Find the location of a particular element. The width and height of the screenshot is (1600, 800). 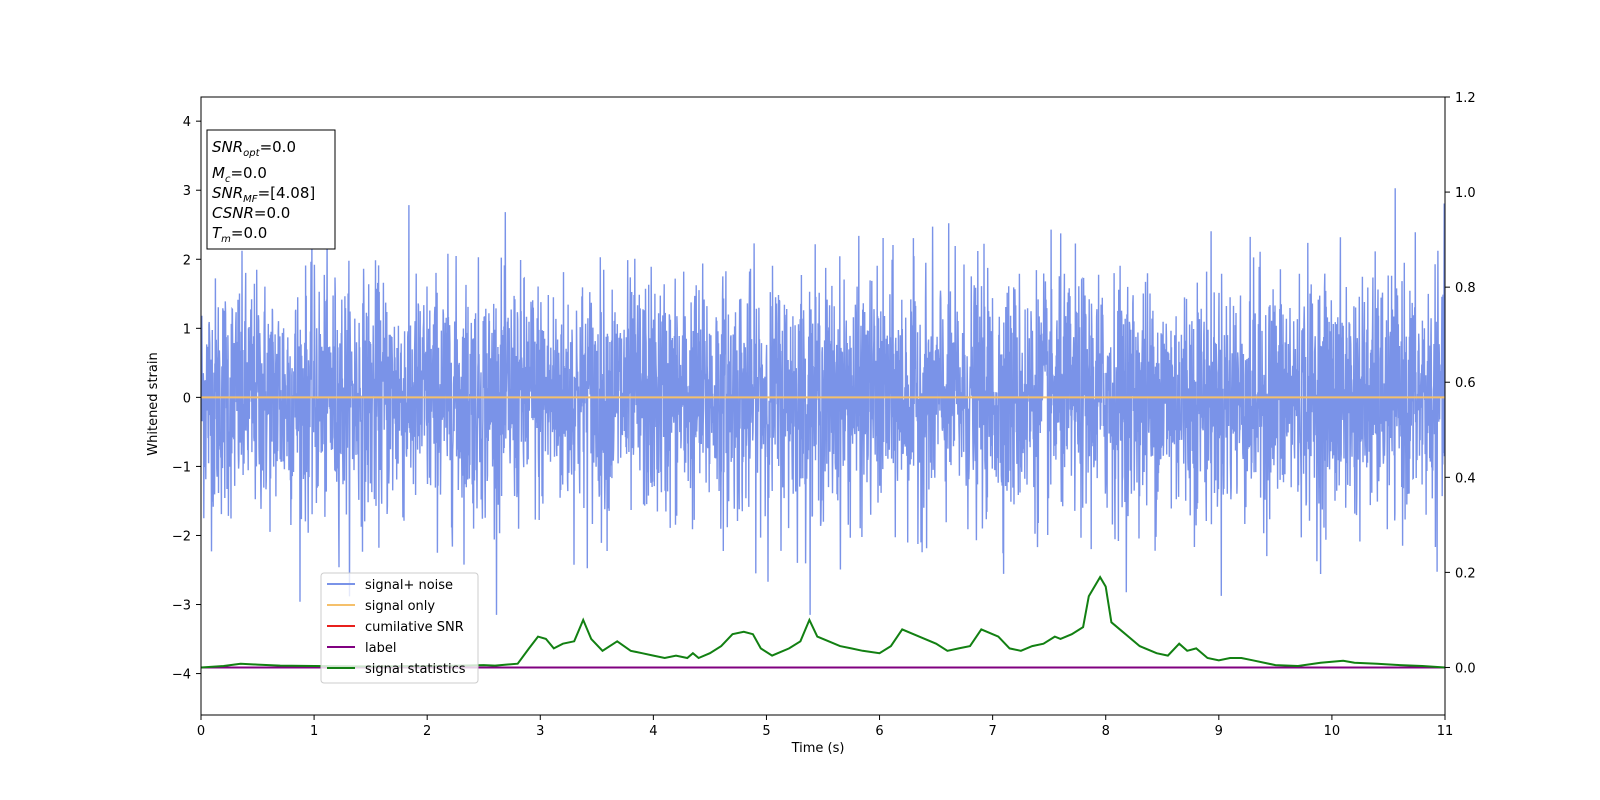

legend-label-signal-only: signal only is located at coordinates (400, 606).